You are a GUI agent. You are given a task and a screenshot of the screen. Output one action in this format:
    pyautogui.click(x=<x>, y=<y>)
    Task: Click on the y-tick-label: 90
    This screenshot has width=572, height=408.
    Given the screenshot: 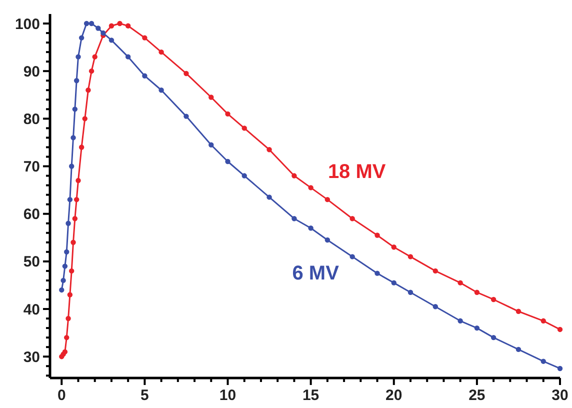 What is the action you would take?
    pyautogui.click(x=31, y=71)
    